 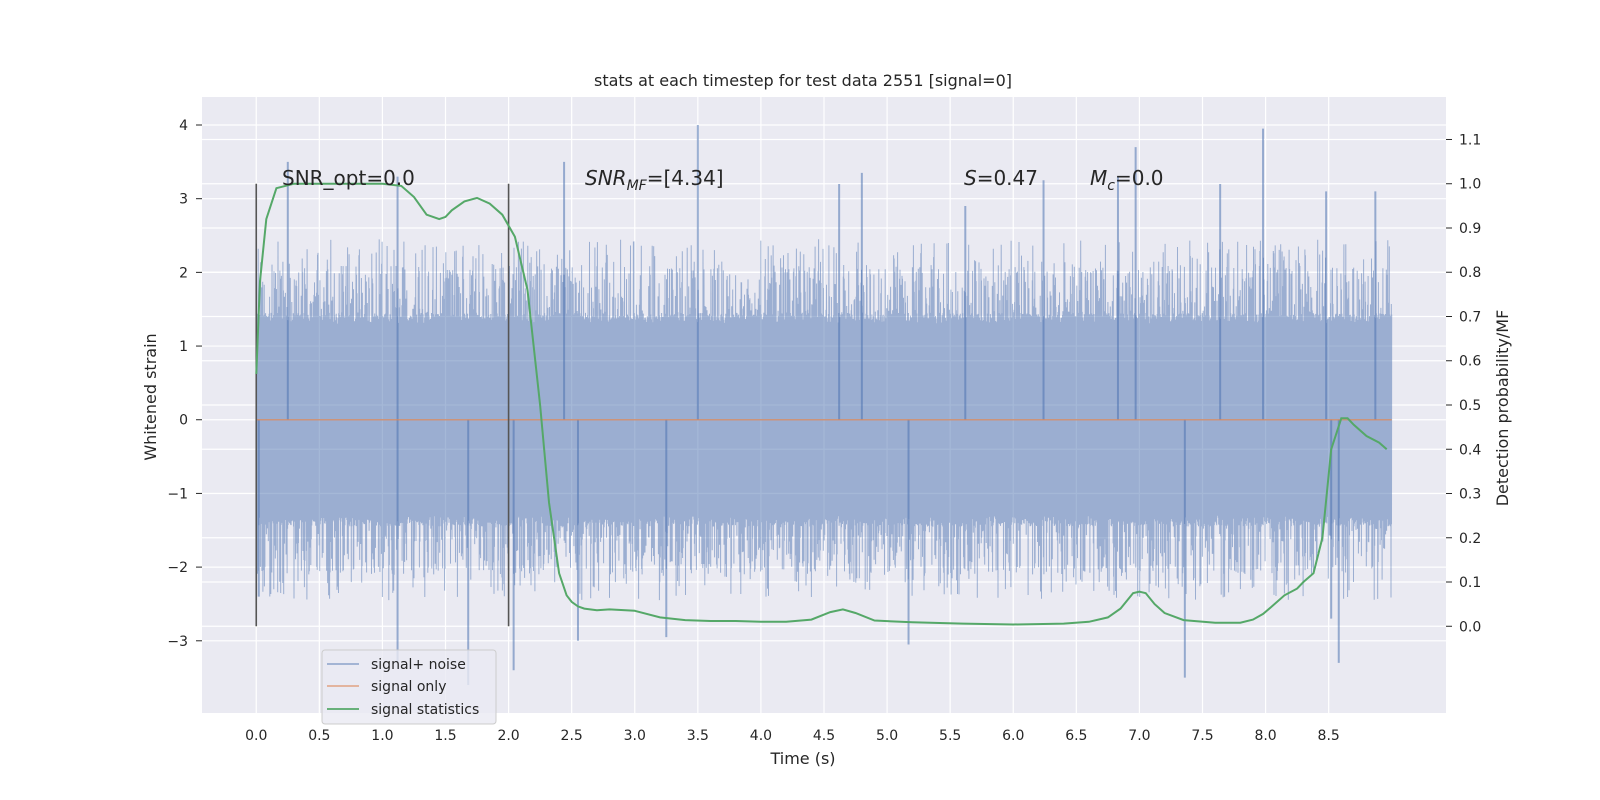 What do you see at coordinates (635, 736) in the screenshot?
I see `x-tick-label: 3.0` at bounding box center [635, 736].